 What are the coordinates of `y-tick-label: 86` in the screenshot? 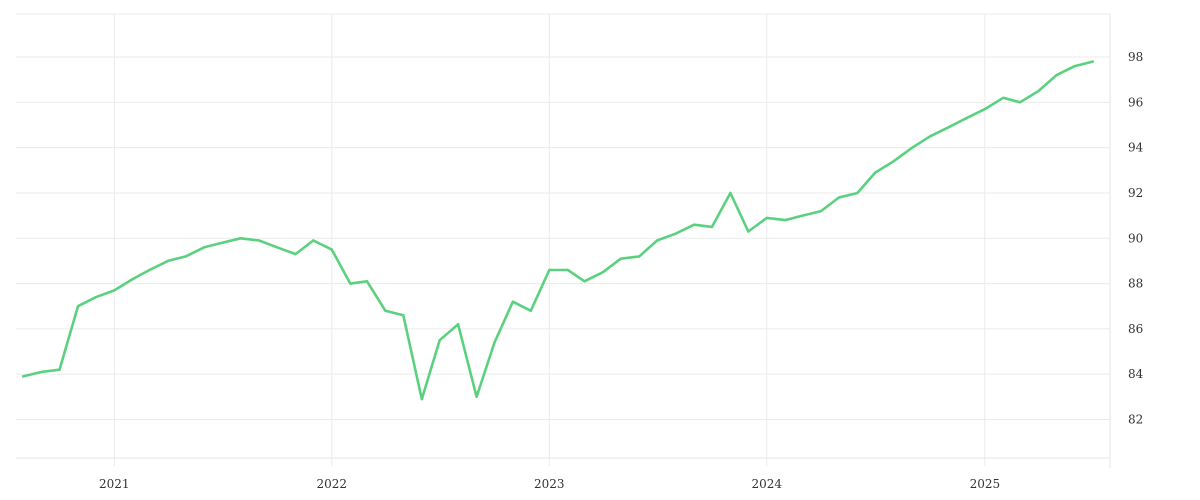 It's located at (1135, 329).